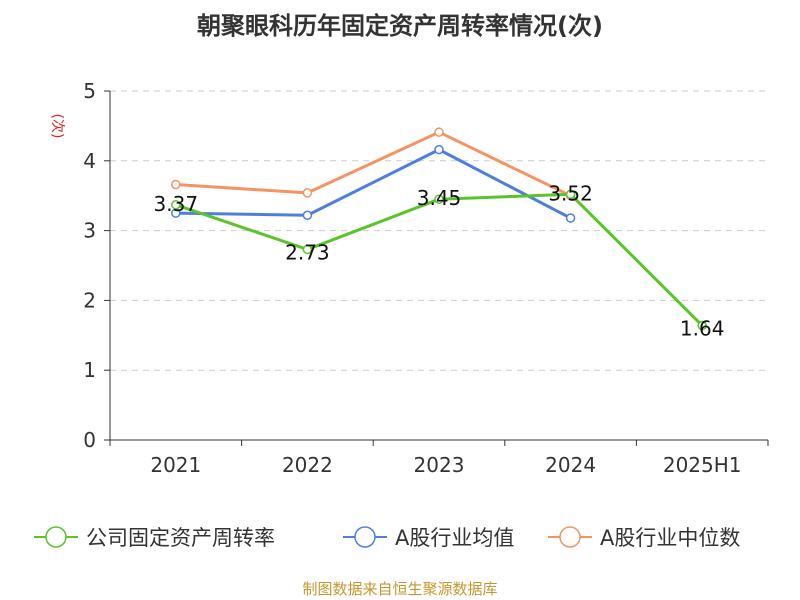 The image size is (800, 600). I want to click on y-tick-label: 3, so click(89, 231).